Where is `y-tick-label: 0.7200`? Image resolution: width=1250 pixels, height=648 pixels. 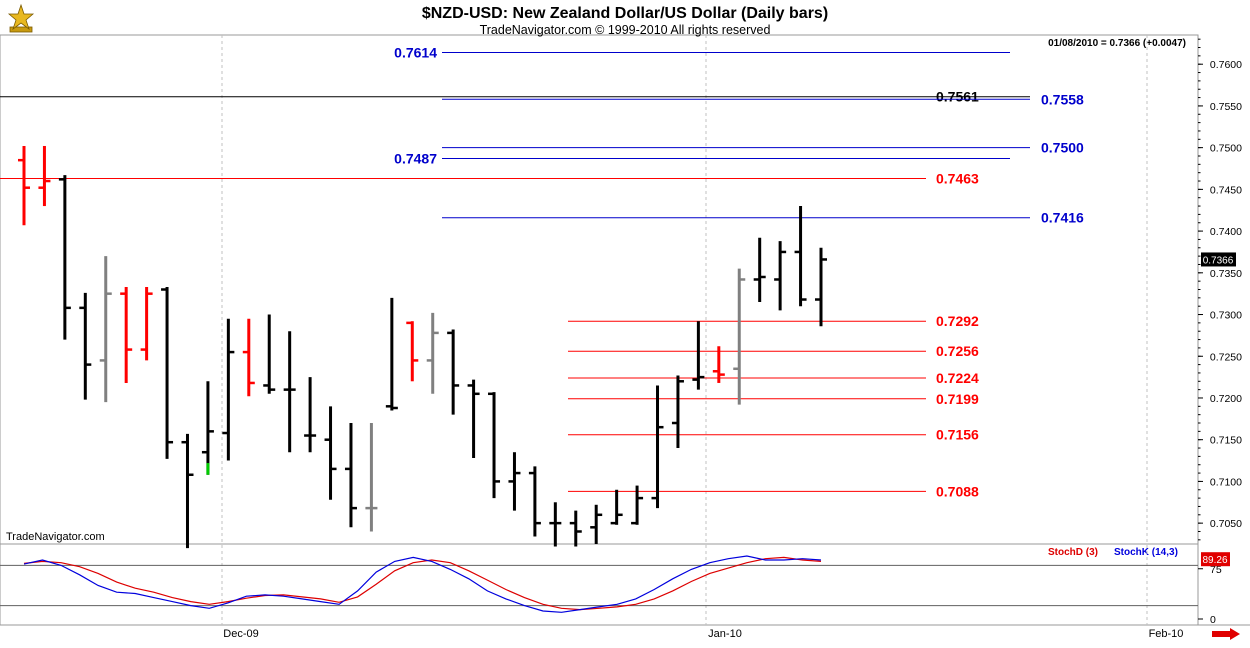
y-tick-label: 0.7200 is located at coordinates (1226, 399).